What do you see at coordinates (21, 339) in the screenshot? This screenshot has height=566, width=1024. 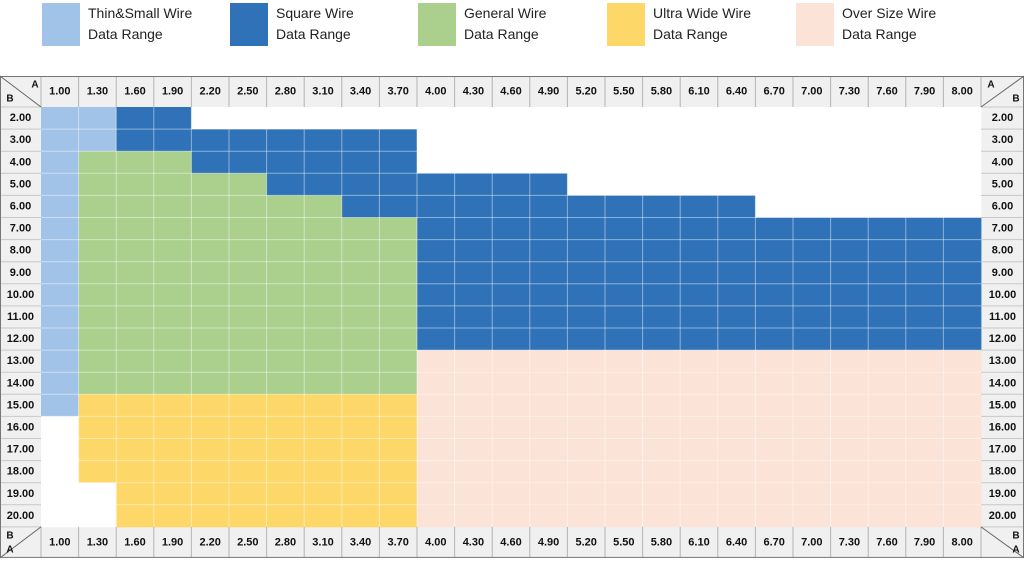 I see `row-label-left: 12.00` at bounding box center [21, 339].